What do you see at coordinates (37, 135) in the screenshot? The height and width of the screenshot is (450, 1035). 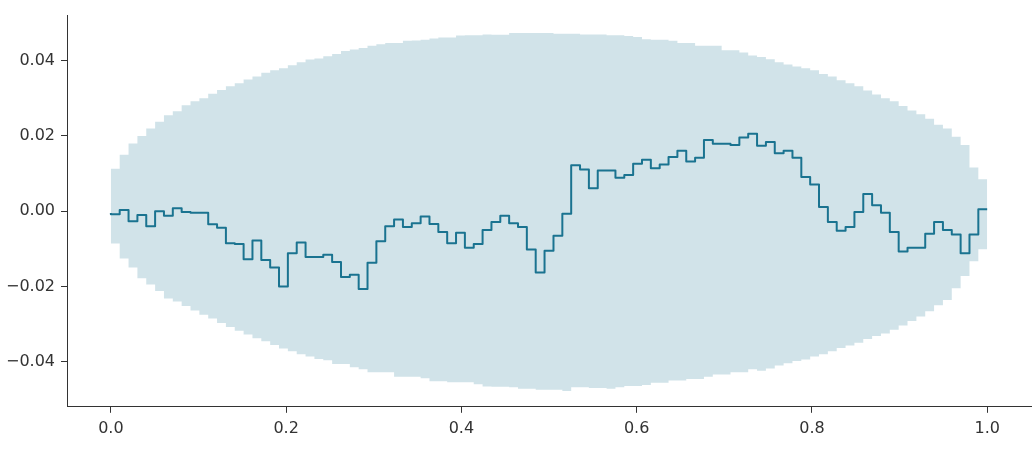 I see `y-tick-label: 0.02` at bounding box center [37, 135].